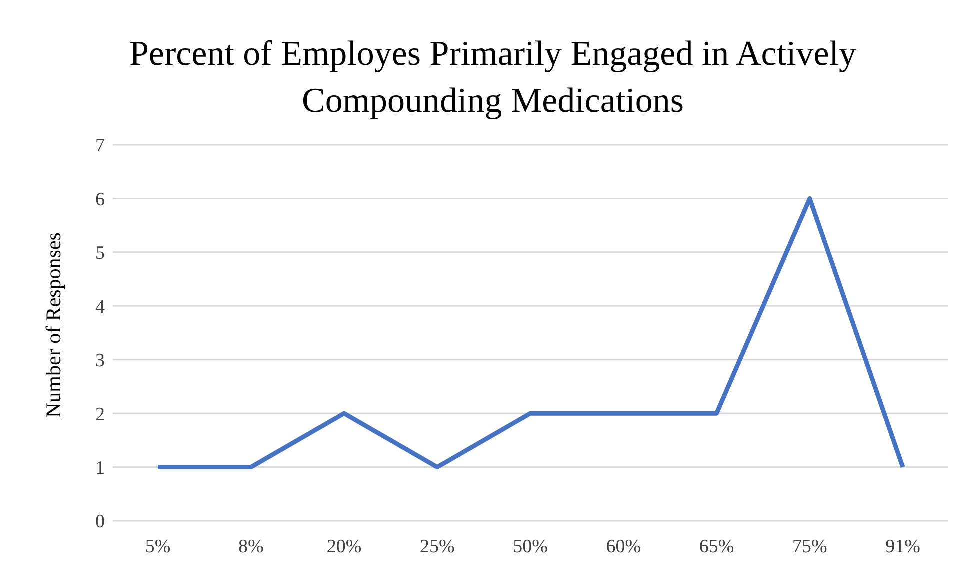  Describe the element at coordinates (716, 547) in the screenshot. I see `x-tick-label: 65%` at that location.